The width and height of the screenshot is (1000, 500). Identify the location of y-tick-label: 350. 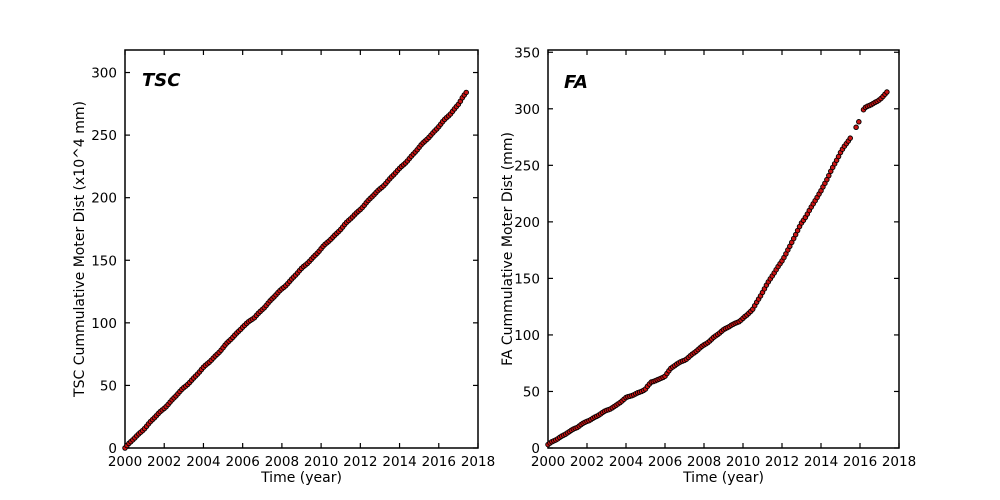
(527, 53).